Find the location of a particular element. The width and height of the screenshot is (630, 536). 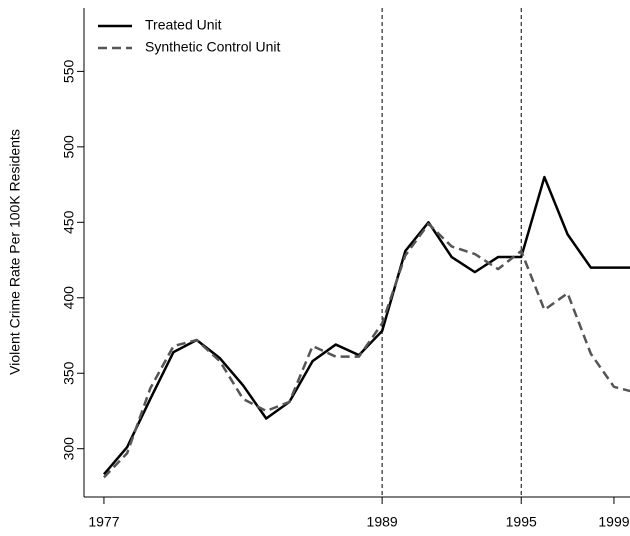

y-tick-label: 400 is located at coordinates (69, 298).